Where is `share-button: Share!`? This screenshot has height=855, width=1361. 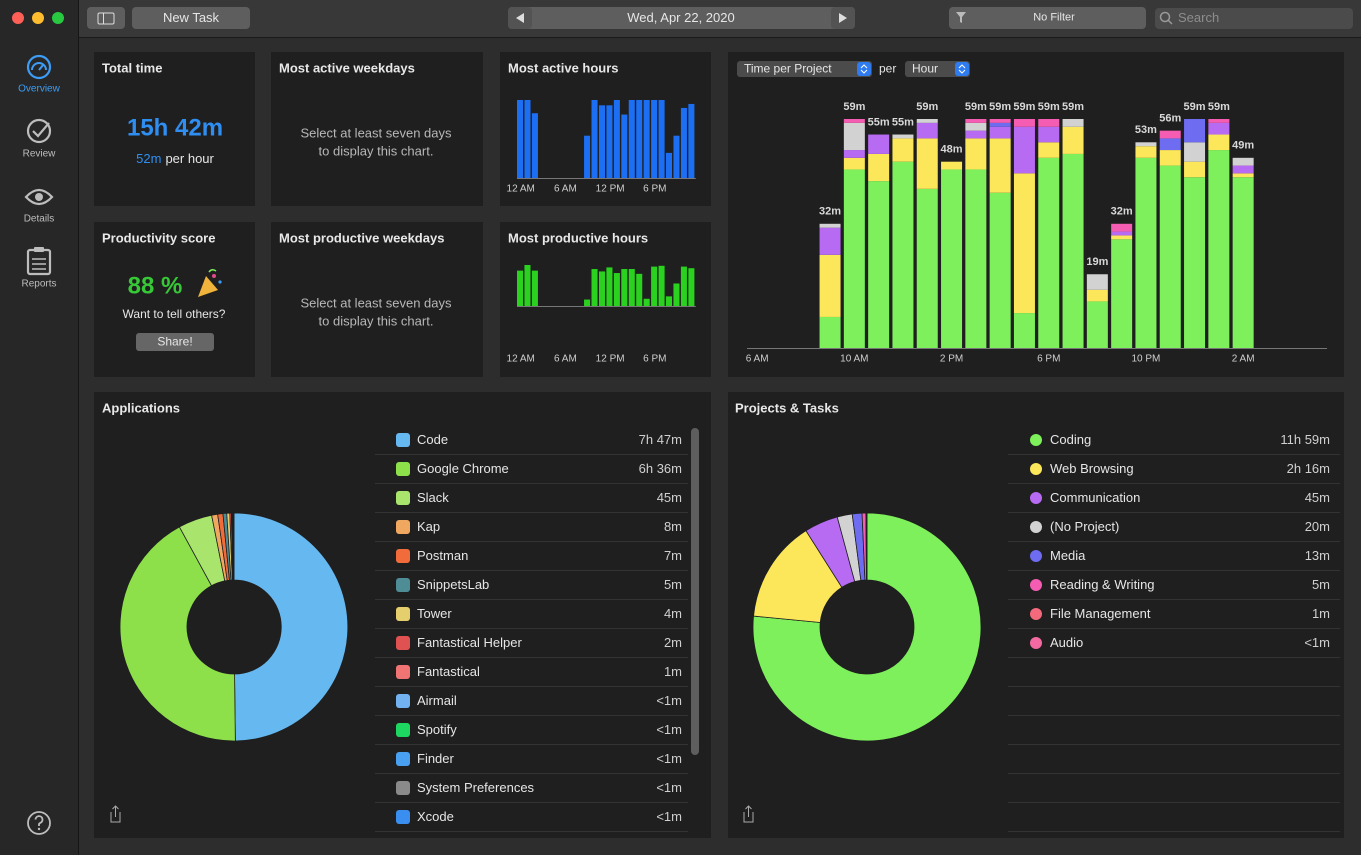
share-button: Share! is located at coordinates (175, 342).